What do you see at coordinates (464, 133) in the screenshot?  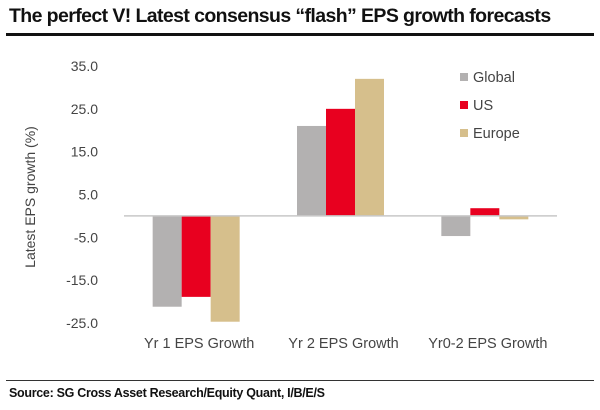 I see `legend-swatch-europe` at bounding box center [464, 133].